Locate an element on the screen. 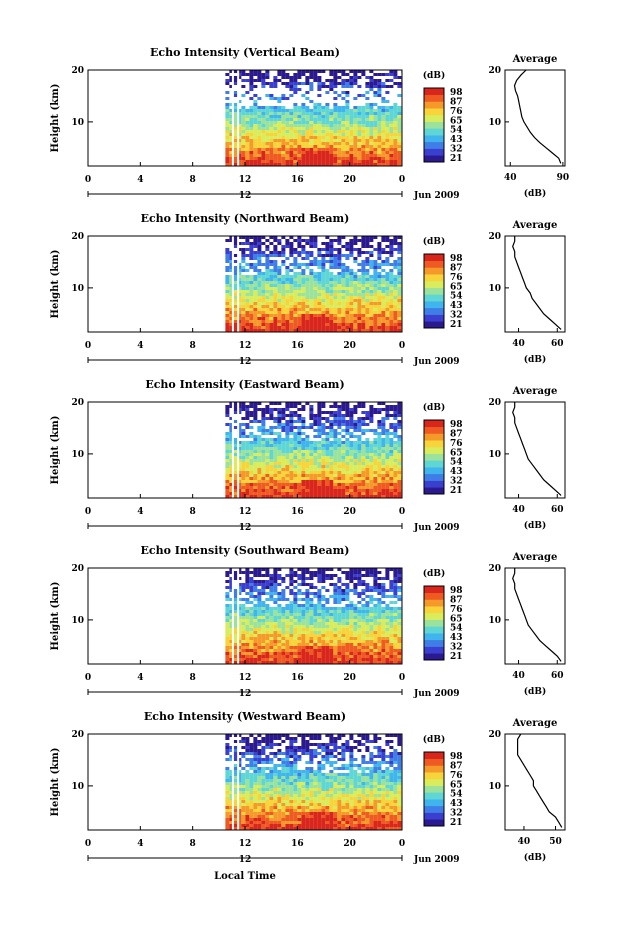 This screenshot has height=929, width=617. date-label: Jun 2009 is located at coordinates (436, 528).